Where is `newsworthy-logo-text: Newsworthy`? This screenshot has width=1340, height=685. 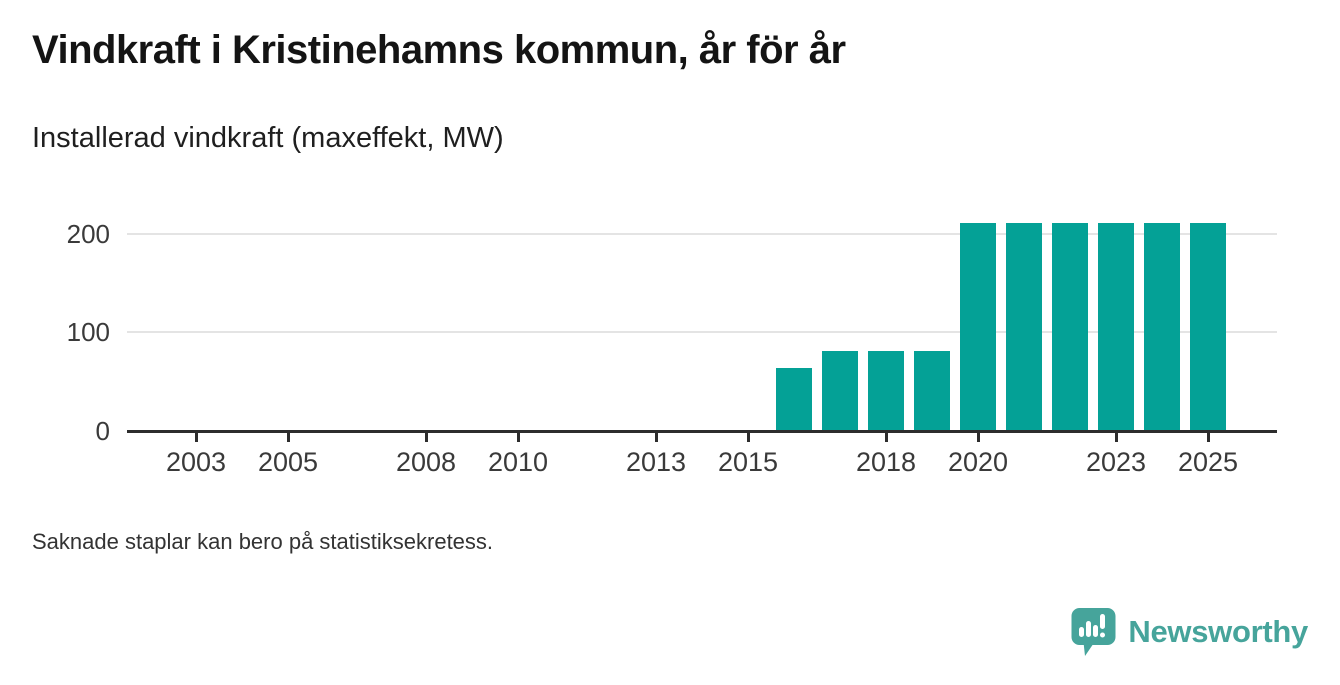
newsworthy-logo-text: Newsworthy is located at coordinates (1218, 631).